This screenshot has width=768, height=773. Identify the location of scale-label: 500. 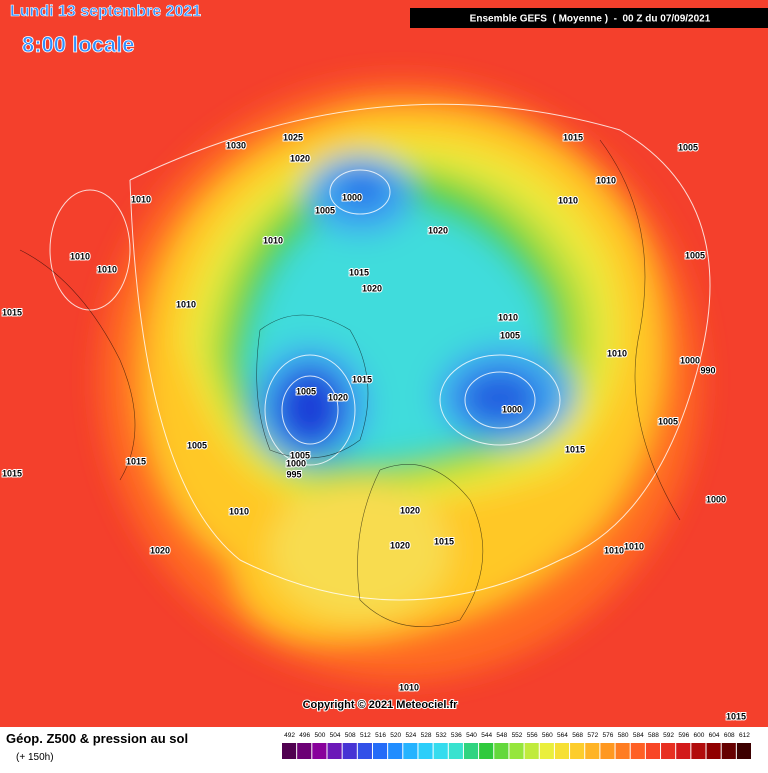
(319, 735).